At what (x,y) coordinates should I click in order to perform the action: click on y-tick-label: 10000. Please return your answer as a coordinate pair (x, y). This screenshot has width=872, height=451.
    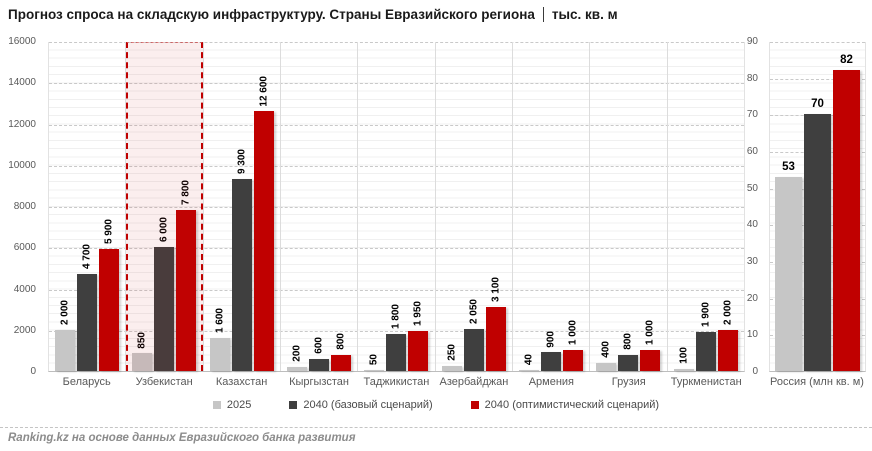
    Looking at the image, I should click on (22, 165).